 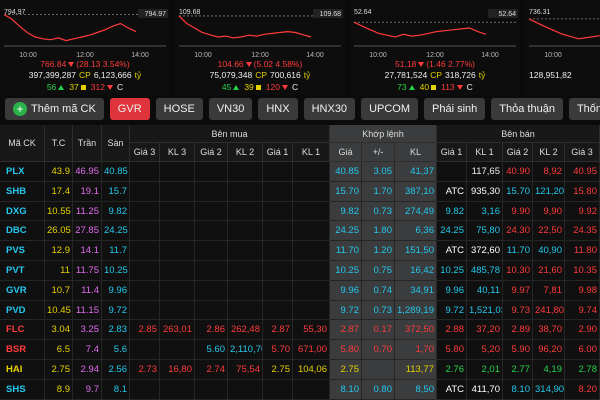 What do you see at coordinates (87, 350) in the screenshot?
I see `cell-value: 7.4` at bounding box center [87, 350].